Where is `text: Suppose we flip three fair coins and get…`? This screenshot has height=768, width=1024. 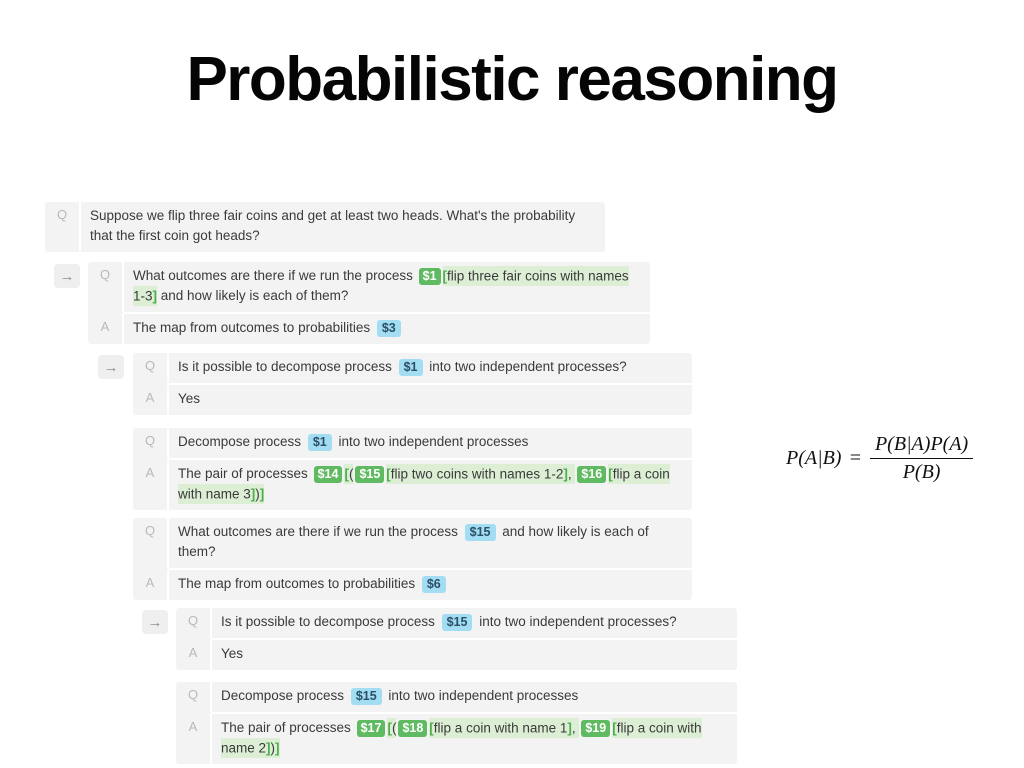 text: Suppose we flip three fair coins and get… is located at coordinates (333, 225).